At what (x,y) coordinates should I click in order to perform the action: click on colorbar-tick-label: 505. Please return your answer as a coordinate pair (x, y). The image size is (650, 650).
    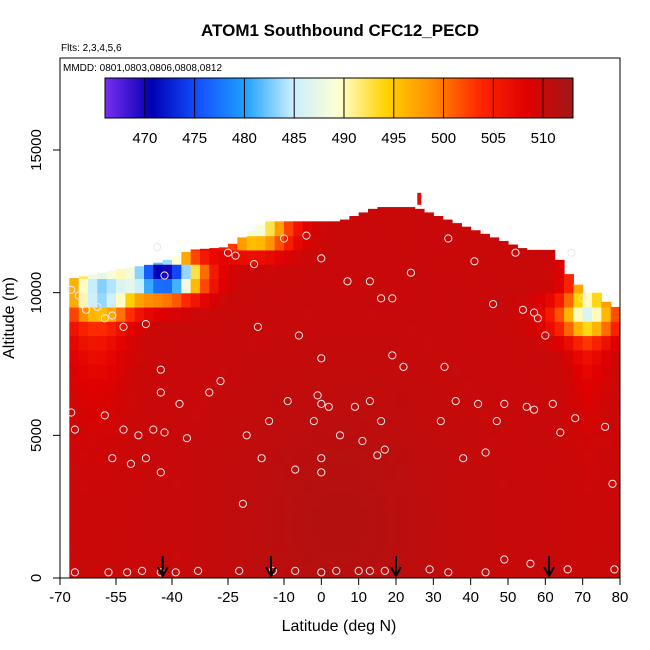
    Looking at the image, I should click on (493, 138).